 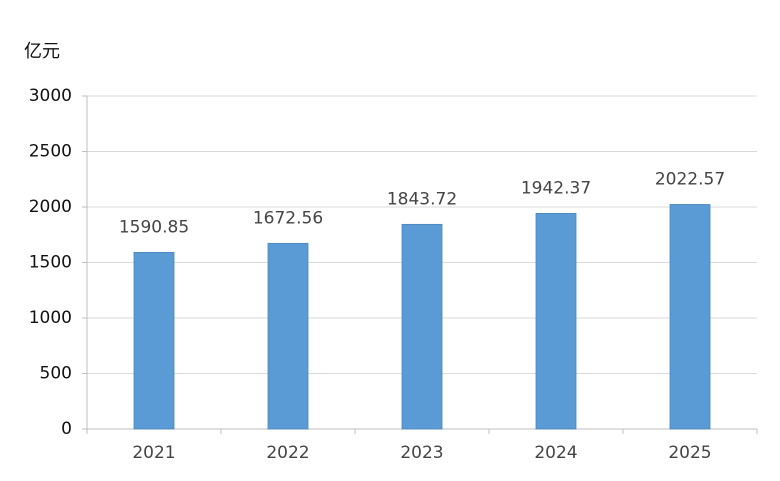 I want to click on value-label: 1843.72, so click(x=422, y=199).